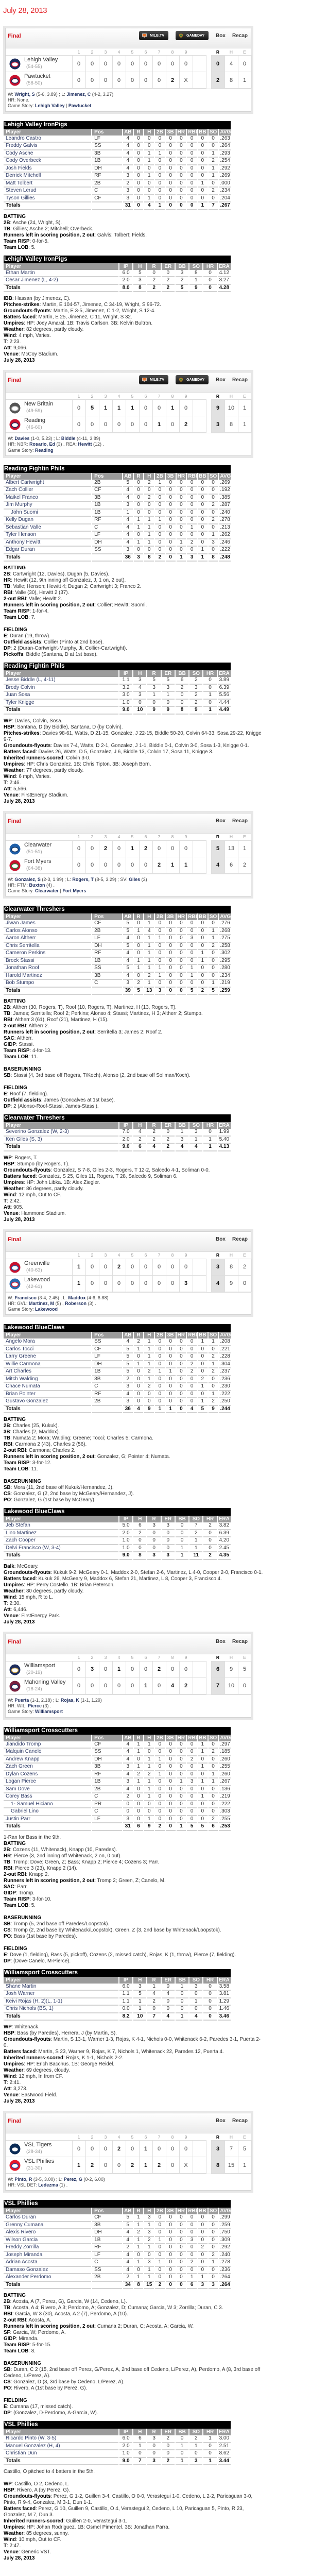 This screenshot has width=311, height=2576. What do you see at coordinates (48, 1790) in the screenshot?
I see `player-name-link: Sam Dove` at bounding box center [48, 1790].